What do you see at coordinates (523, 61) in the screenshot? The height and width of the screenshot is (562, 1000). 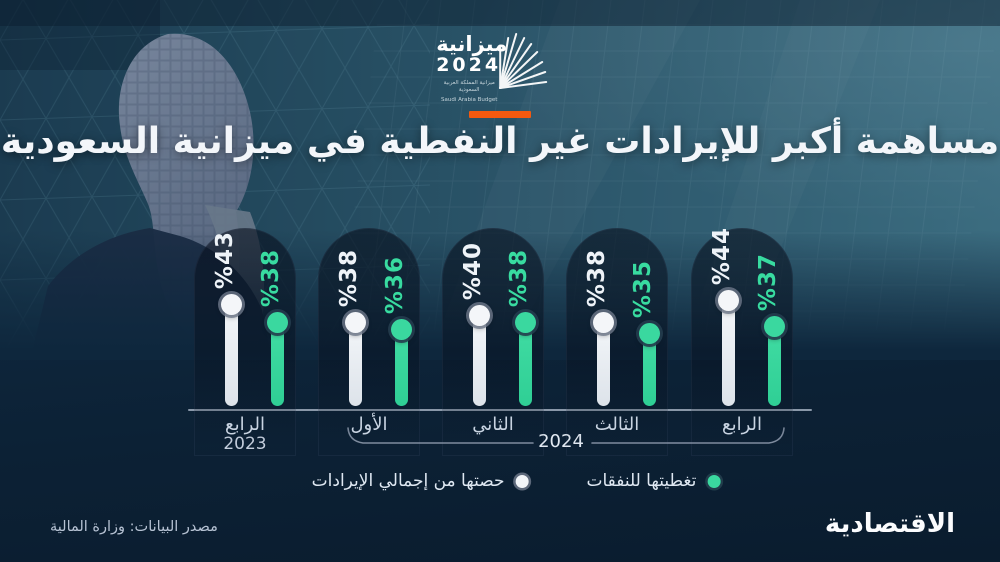 I see `logo-rays-icon` at bounding box center [523, 61].